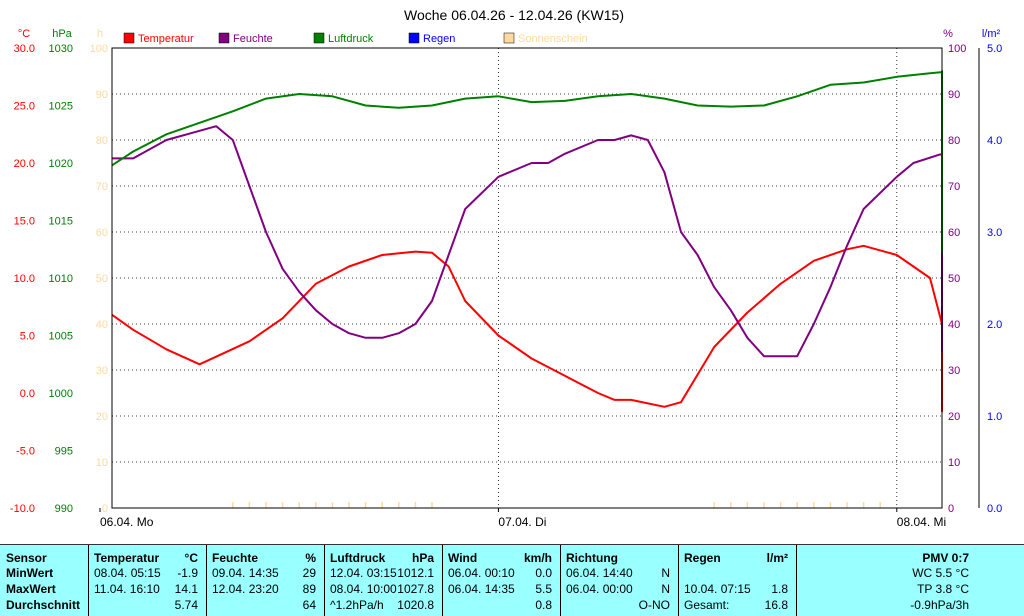 This screenshot has width=1024, height=616. What do you see at coordinates (943, 589) in the screenshot?
I see `pmv-line-2: TP 3.8 °C` at bounding box center [943, 589].